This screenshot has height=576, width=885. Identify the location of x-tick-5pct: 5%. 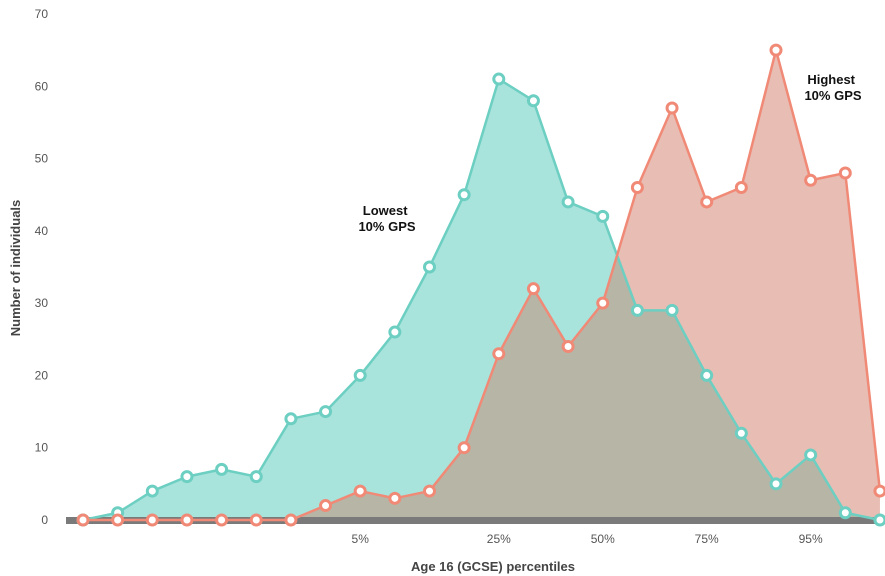
(361, 539).